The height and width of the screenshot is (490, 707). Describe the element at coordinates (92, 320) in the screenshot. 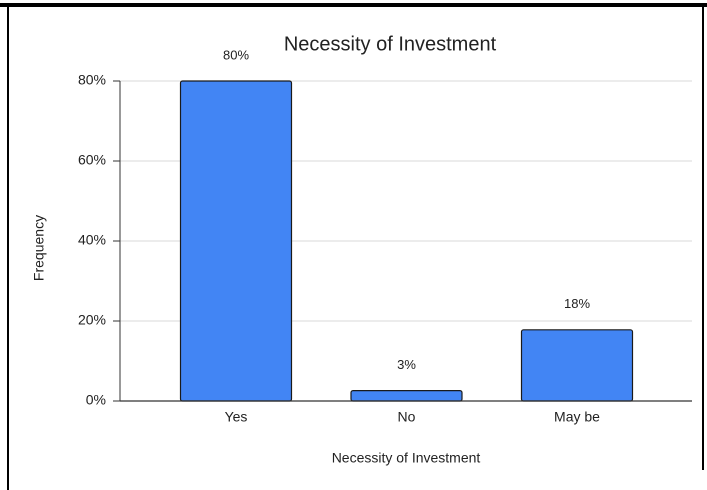

I see `y-tick-label: 20%` at that location.